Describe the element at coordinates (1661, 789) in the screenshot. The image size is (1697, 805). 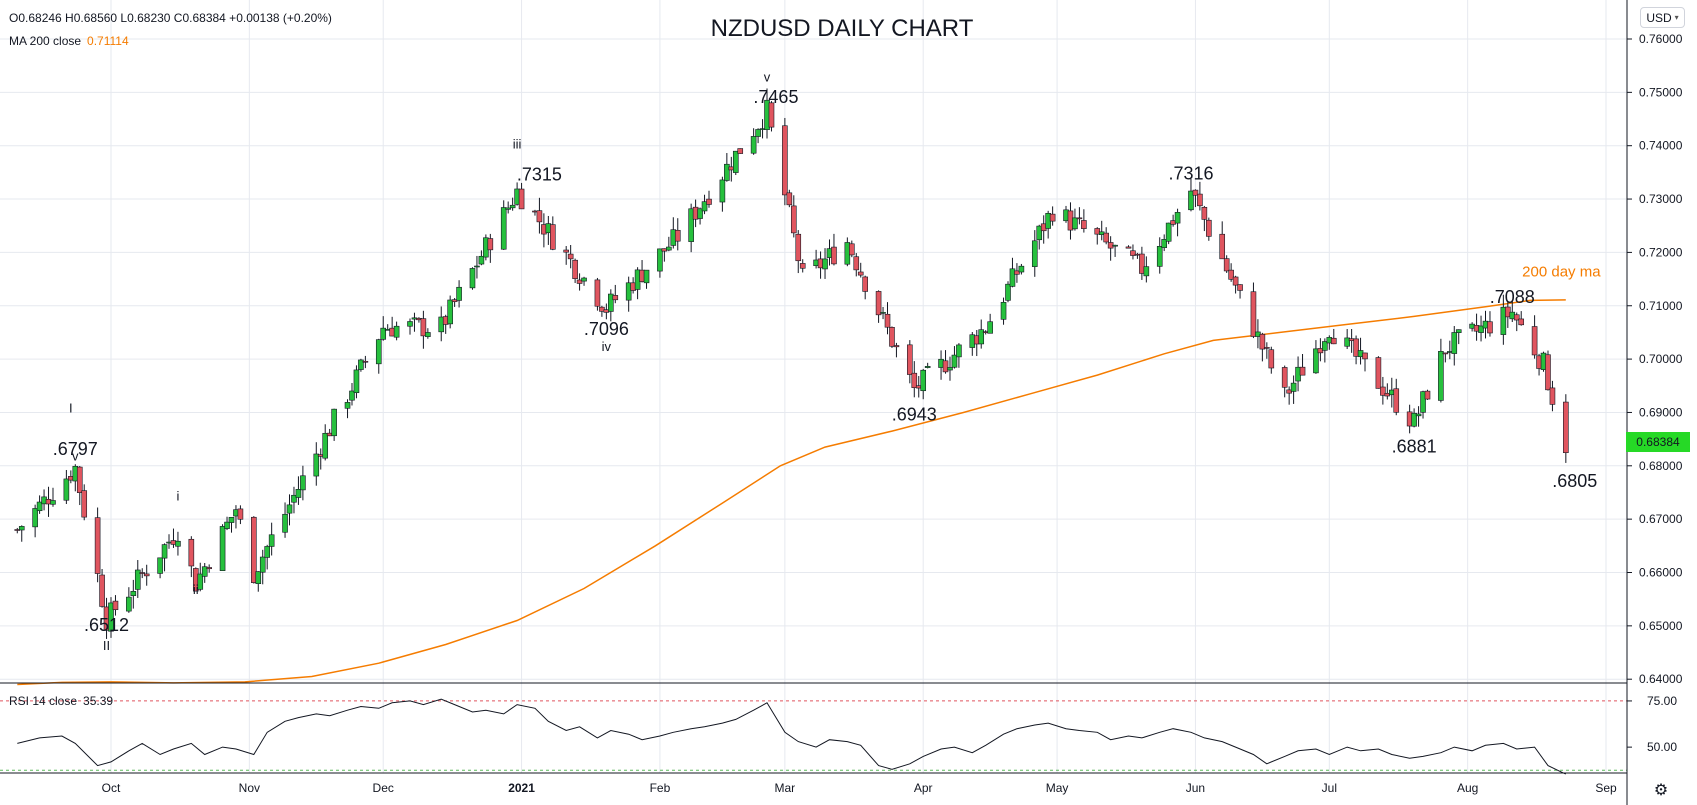
I see `gear-icon: ⚙` at that location.